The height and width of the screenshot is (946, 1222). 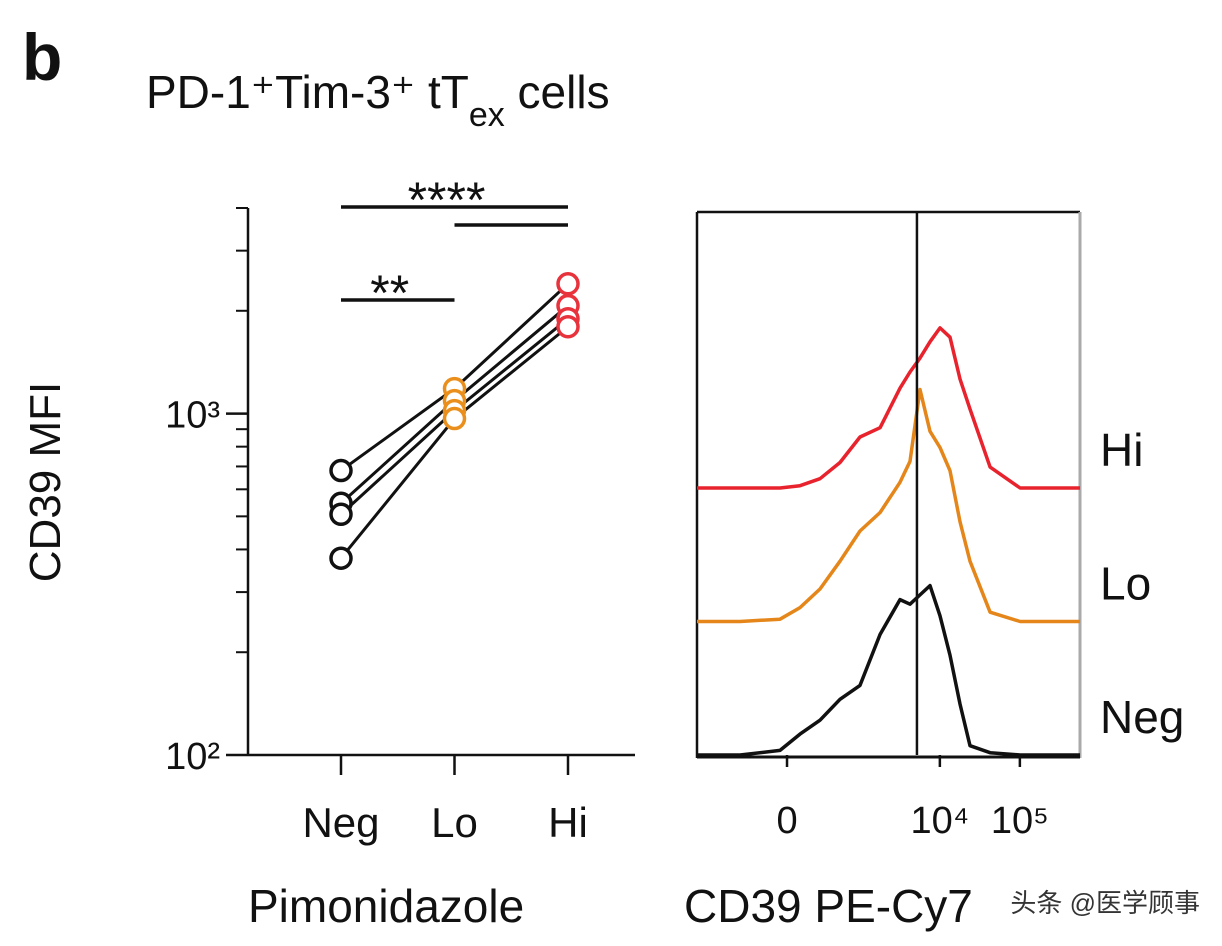 I want to click on x-tick-label: Lo, so click(x=454, y=822).